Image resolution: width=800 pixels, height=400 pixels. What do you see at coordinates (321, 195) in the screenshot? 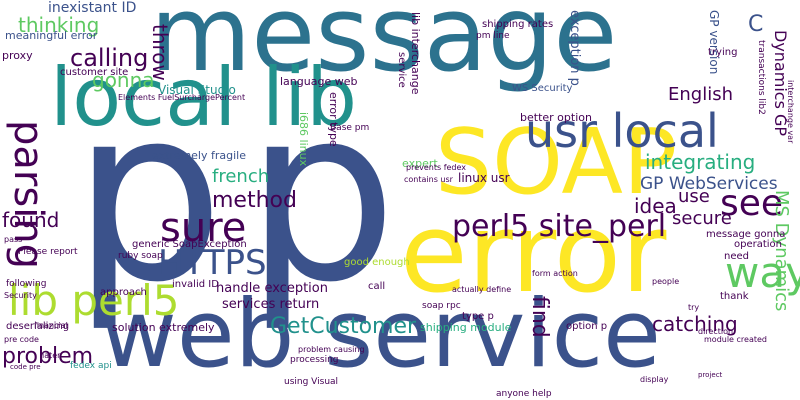
I see `word-p-right: p` at bounding box center [321, 195].